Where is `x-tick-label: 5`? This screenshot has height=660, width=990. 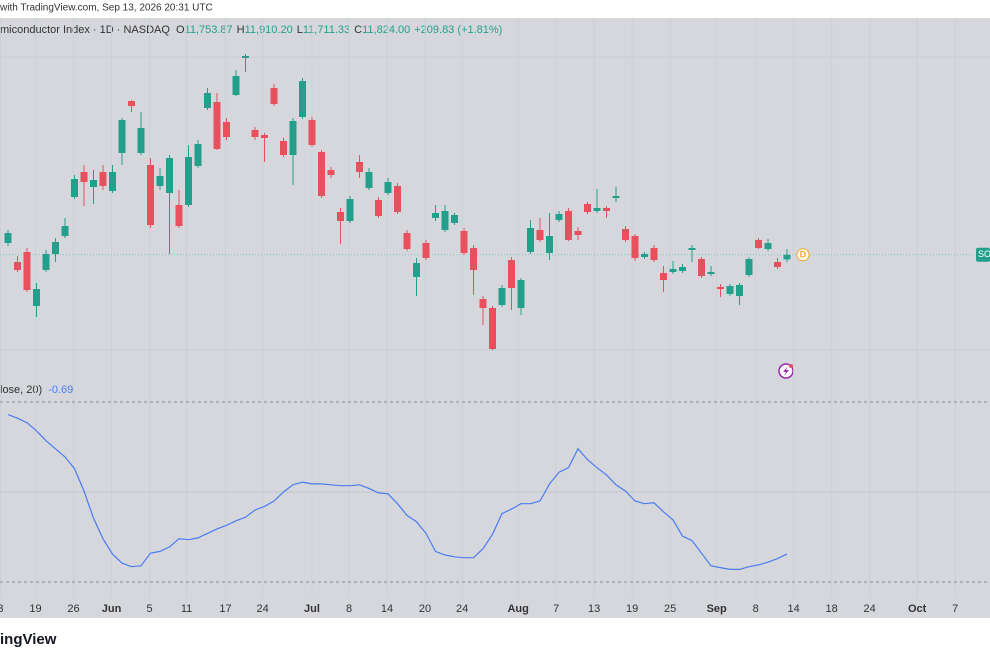 x-tick-label: 5 is located at coordinates (149, 609).